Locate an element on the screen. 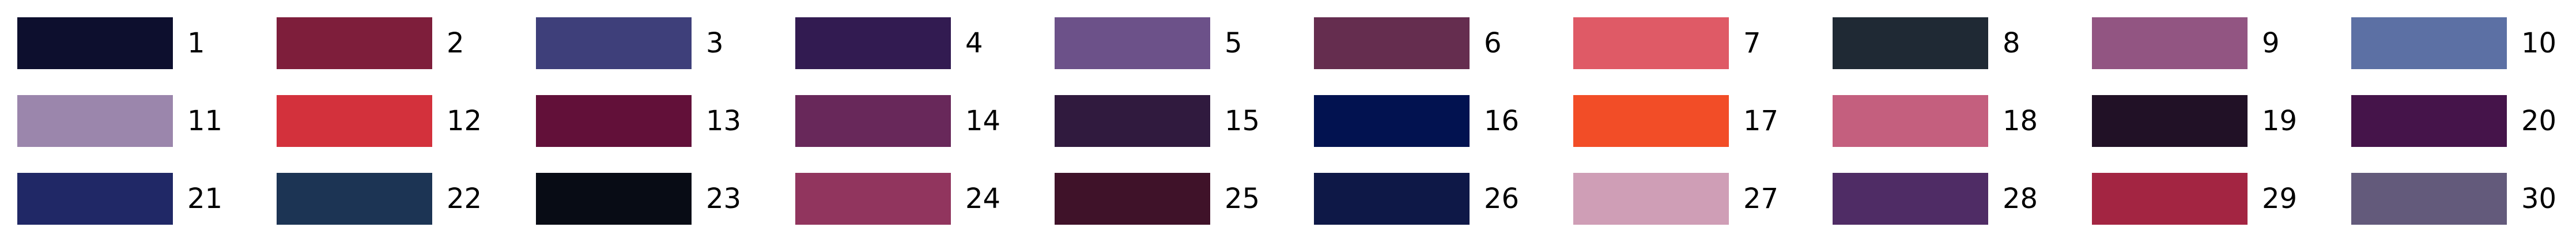 The image size is (2576, 242). swatch-item: 28 is located at coordinates (1959, 199).